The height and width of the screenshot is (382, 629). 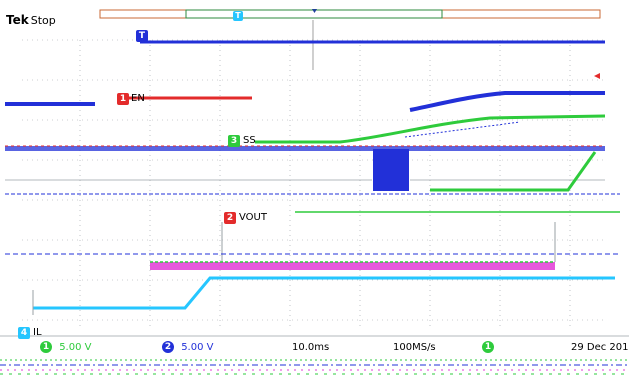 I want to click on record-position-bar, so click(x=350, y=14).